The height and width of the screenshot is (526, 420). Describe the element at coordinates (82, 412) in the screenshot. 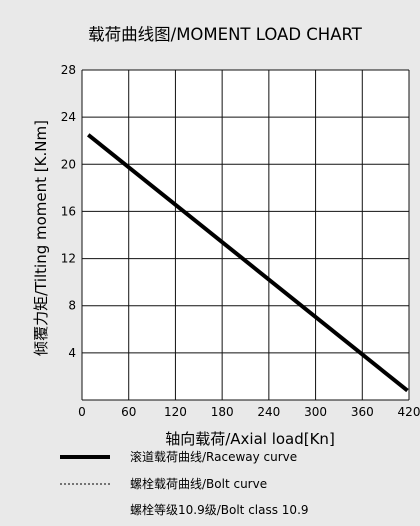

I see `x-tick-label: 0` at that location.